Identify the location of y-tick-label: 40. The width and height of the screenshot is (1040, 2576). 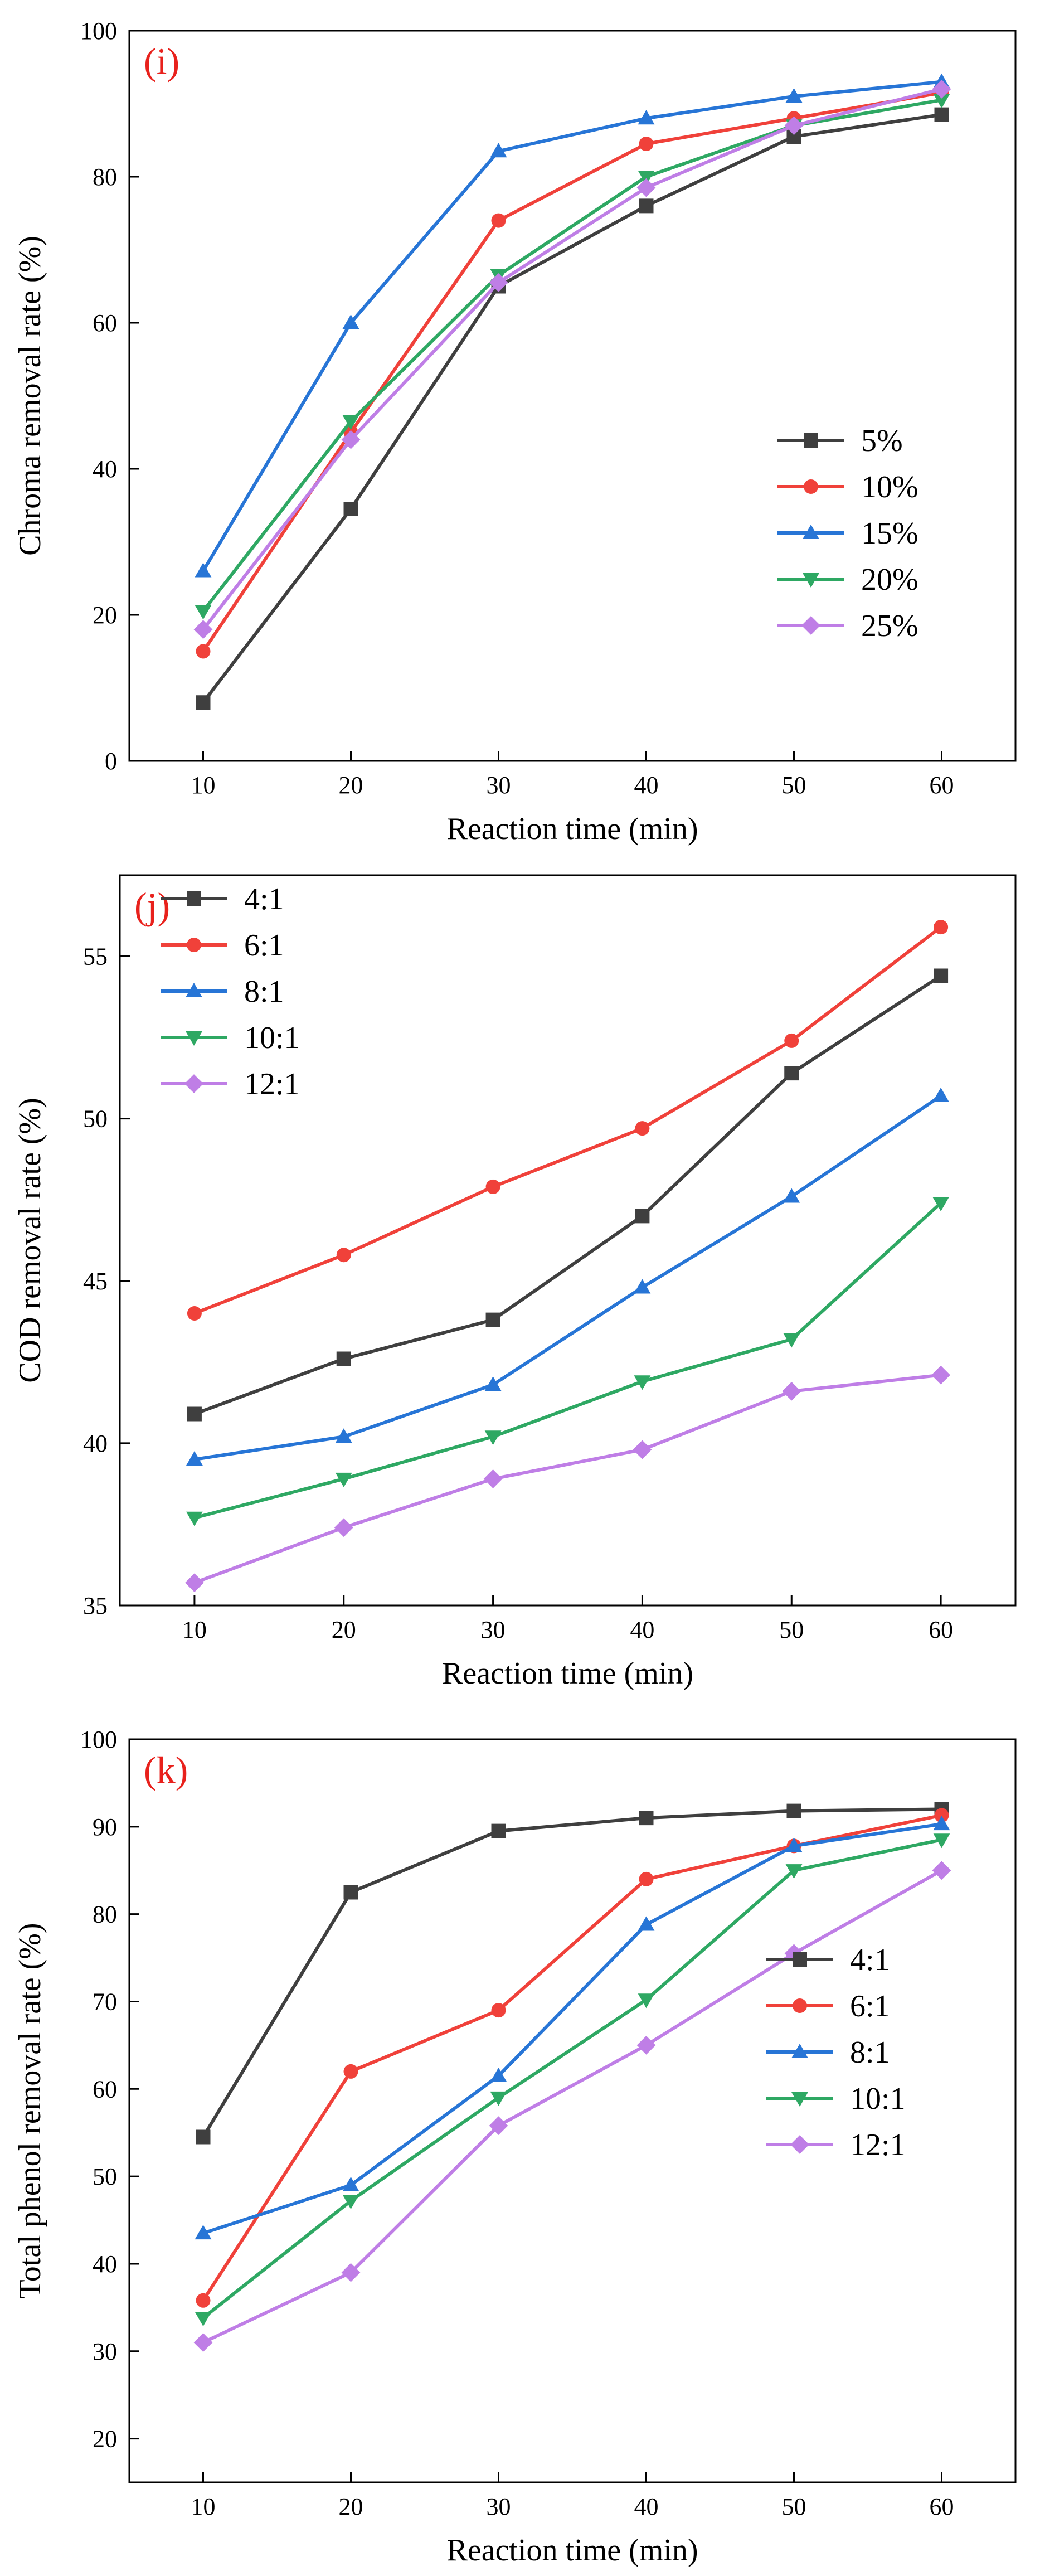
(95, 1443).